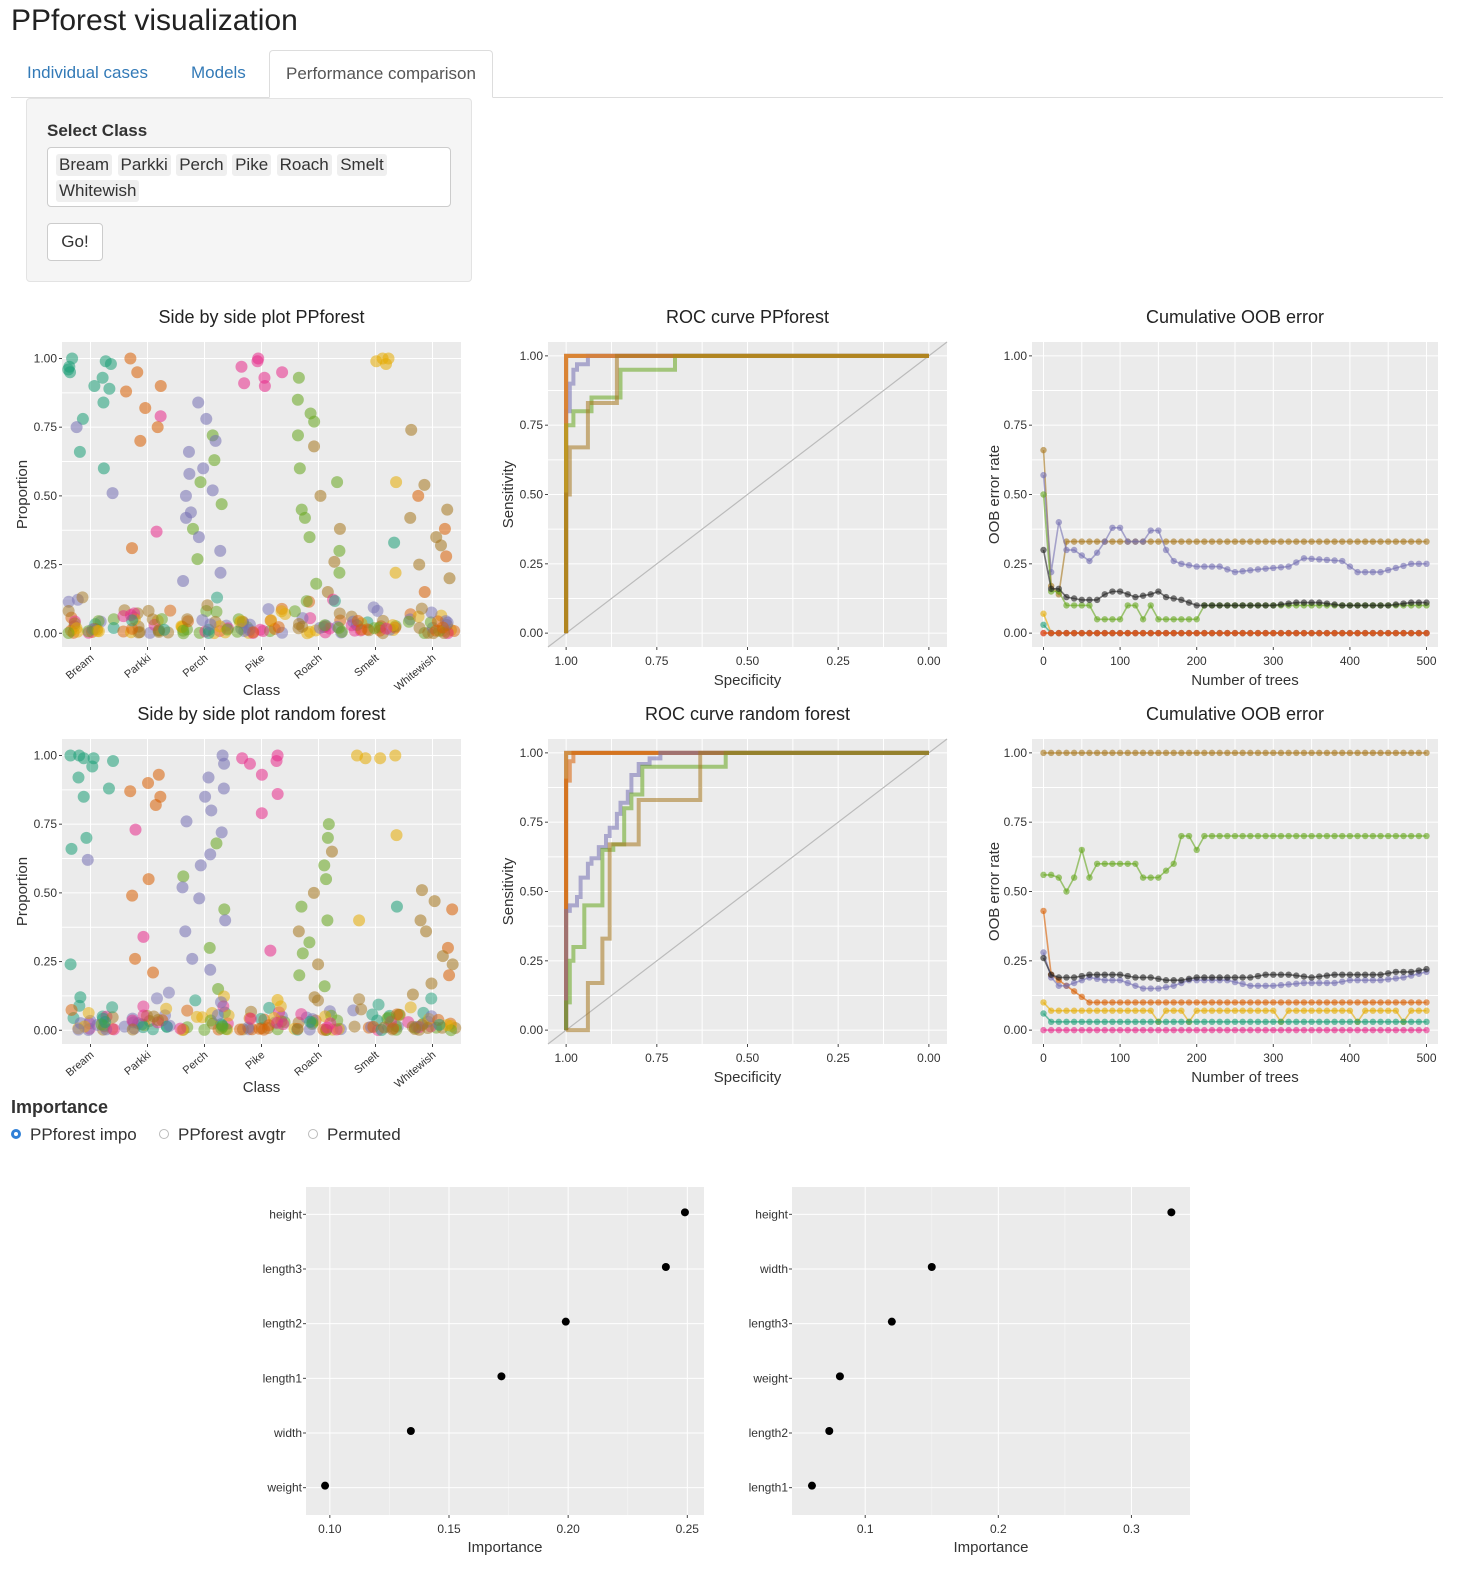 This screenshot has width=1464, height=1580. What do you see at coordinates (746, 890) in the screenshot?
I see `roc-series-perch` at bounding box center [746, 890].